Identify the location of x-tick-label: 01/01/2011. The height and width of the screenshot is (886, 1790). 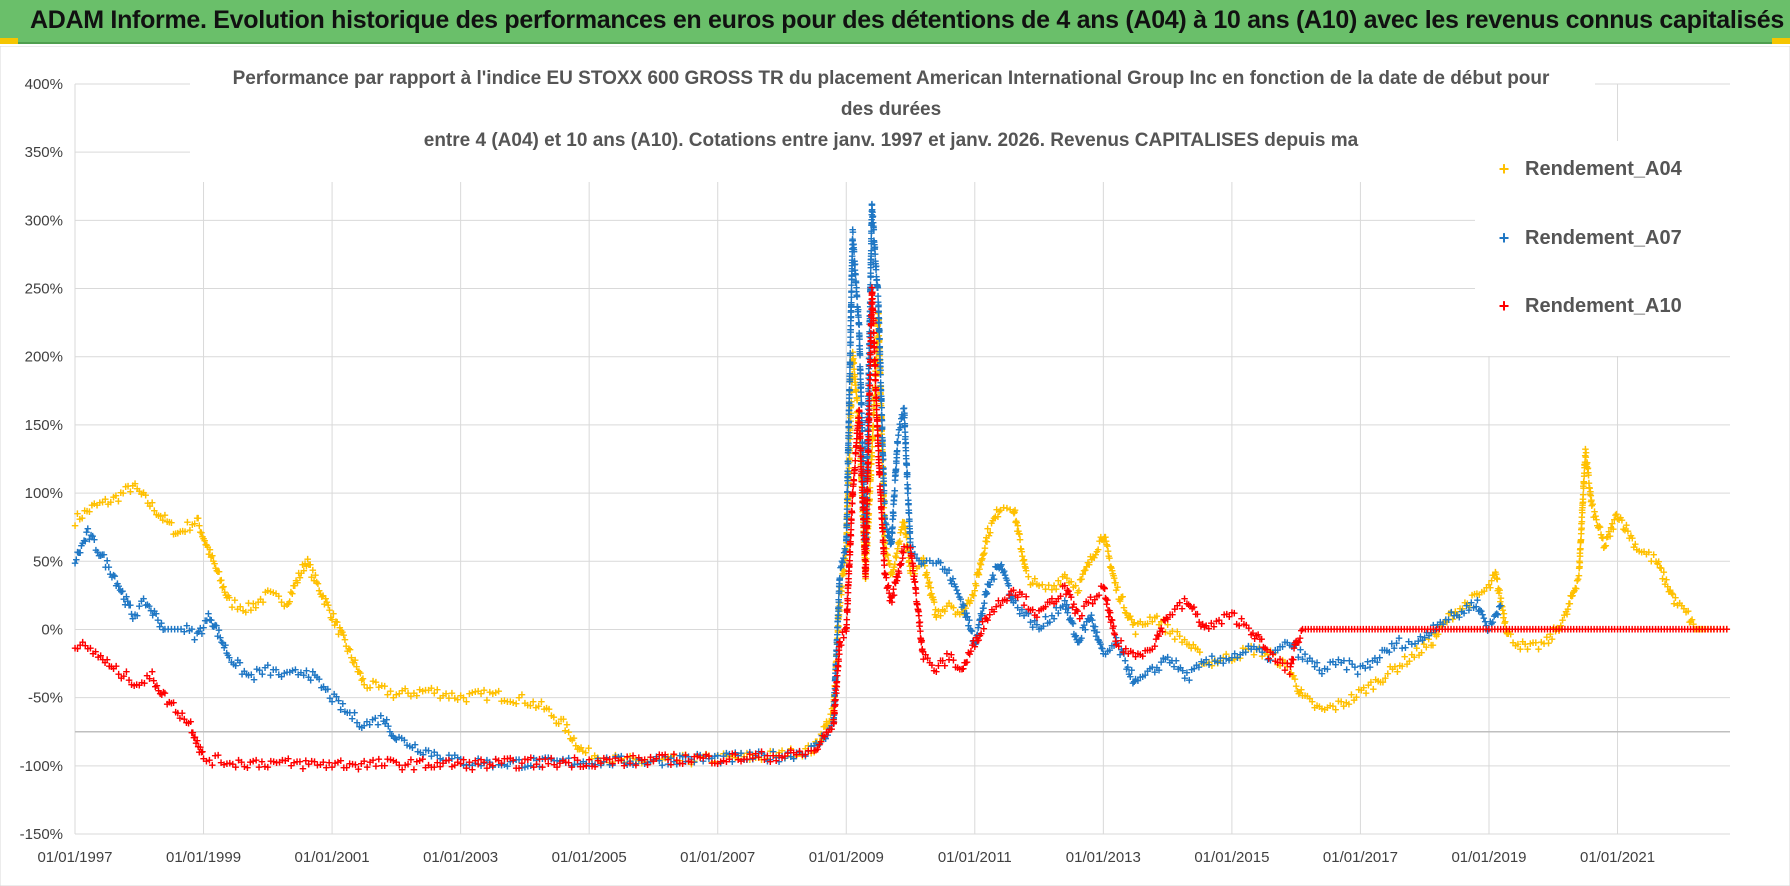
(975, 857).